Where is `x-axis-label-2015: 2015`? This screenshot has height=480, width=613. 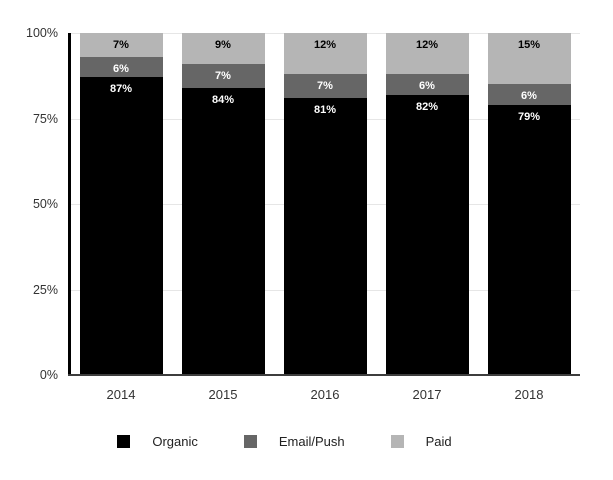
x-axis-label-2015: 2015 is located at coordinates (223, 394).